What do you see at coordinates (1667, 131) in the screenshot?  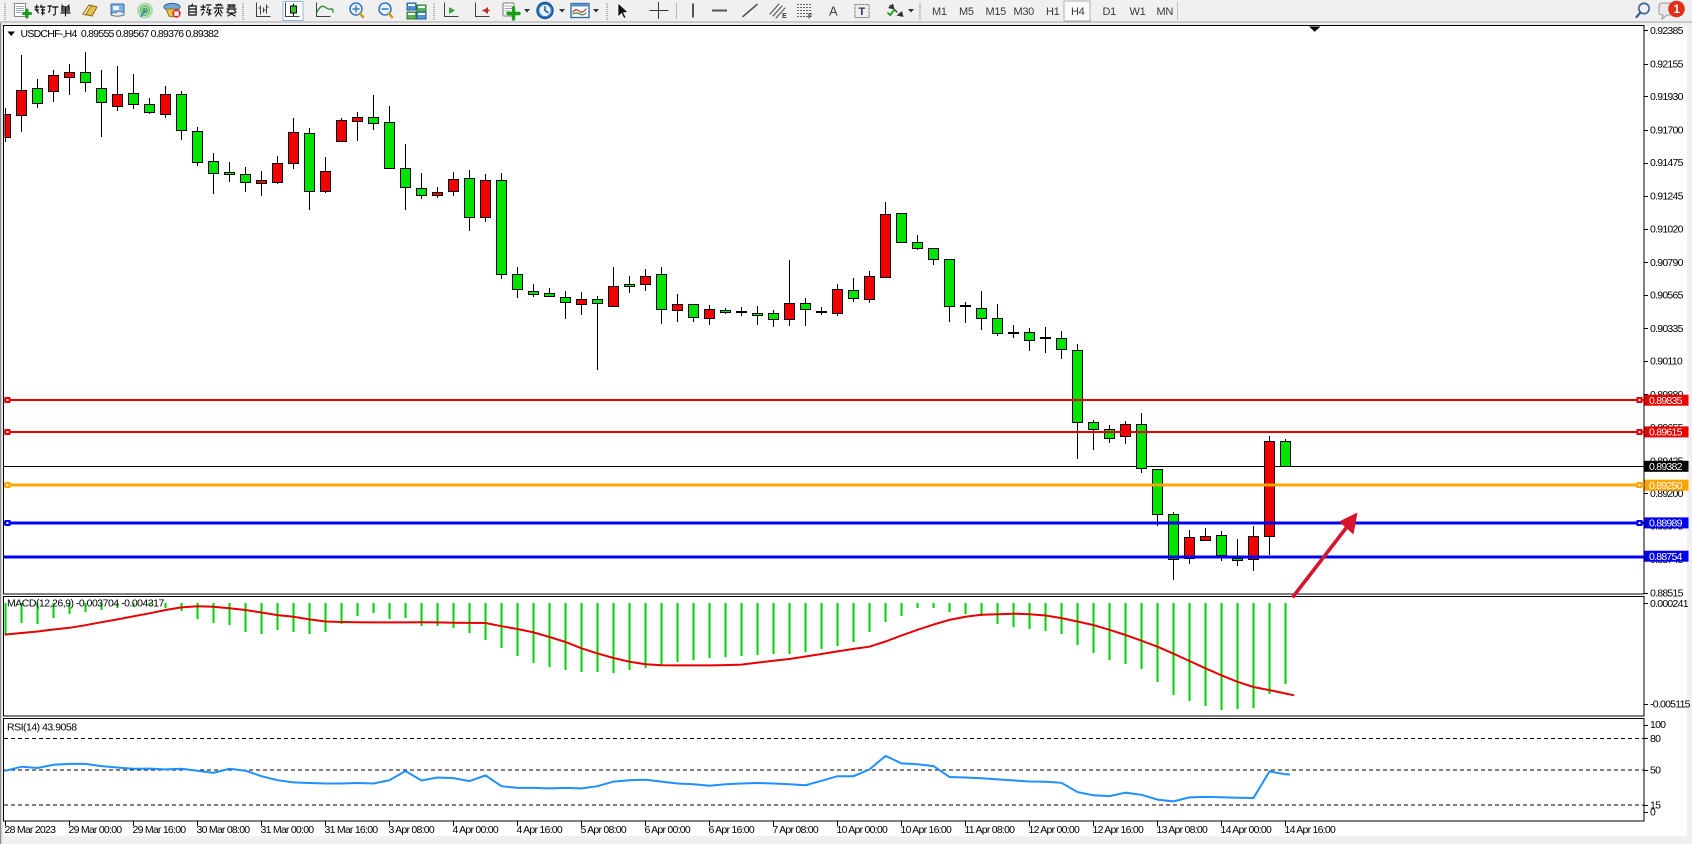 I see `svg-text: 0.91700` at bounding box center [1667, 131].